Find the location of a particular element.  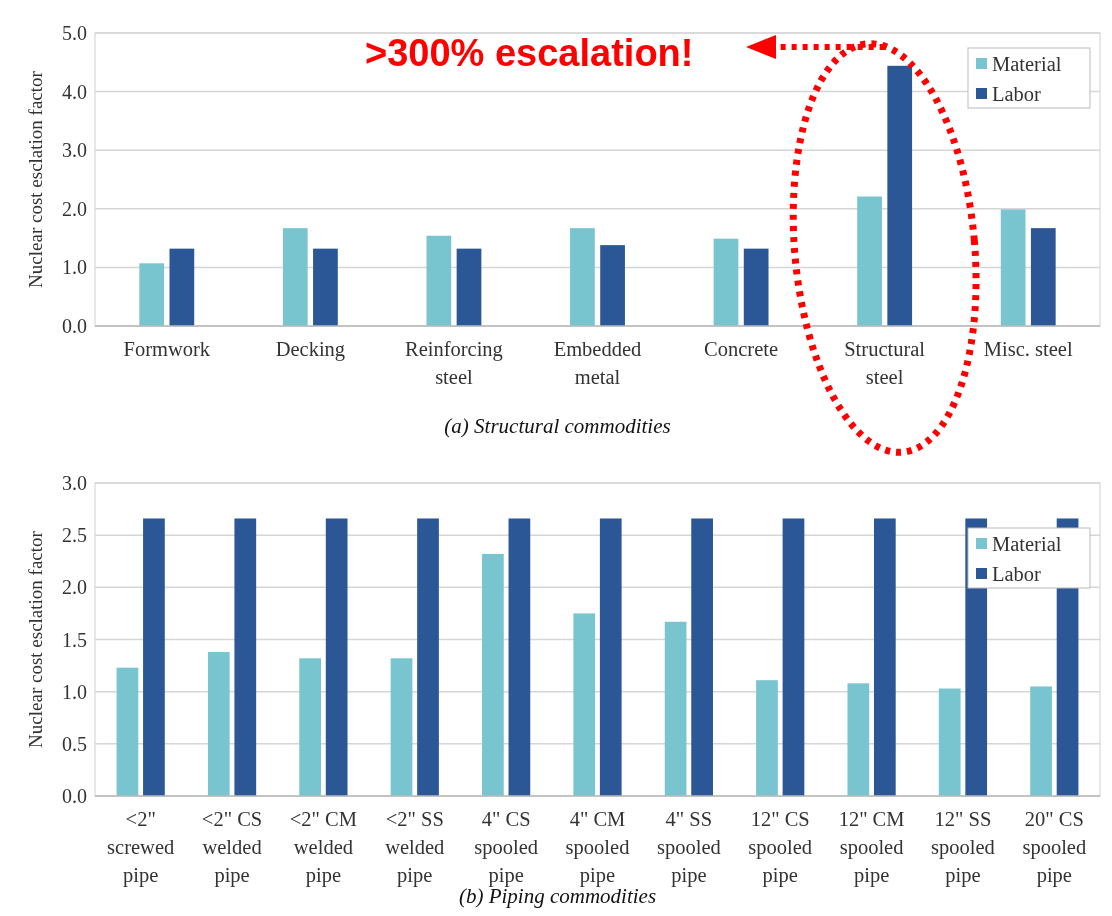

x-tick-label: Structural steel is located at coordinates (885, 363).